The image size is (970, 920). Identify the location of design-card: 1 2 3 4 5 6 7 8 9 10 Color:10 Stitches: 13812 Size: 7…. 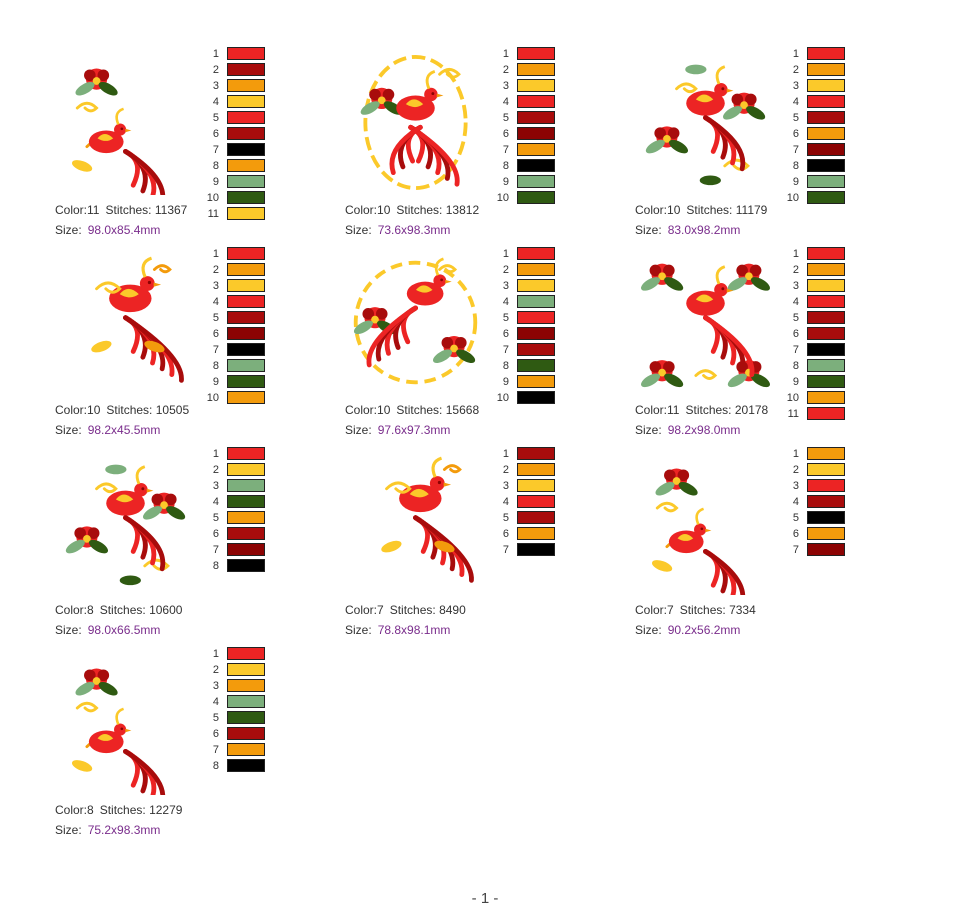
(490, 147).